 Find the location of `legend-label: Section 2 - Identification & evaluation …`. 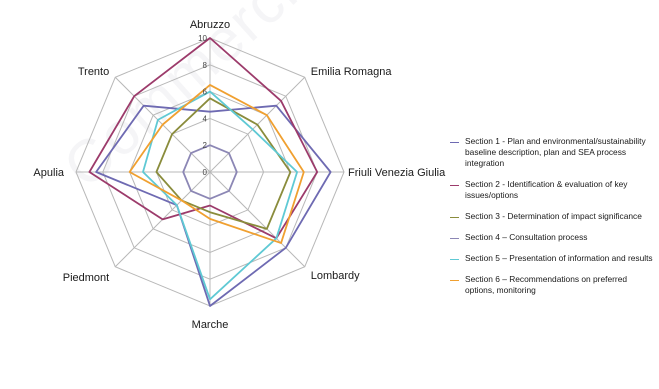

legend-label: Section 2 - Identification & evaluation … is located at coordinates (546, 189).